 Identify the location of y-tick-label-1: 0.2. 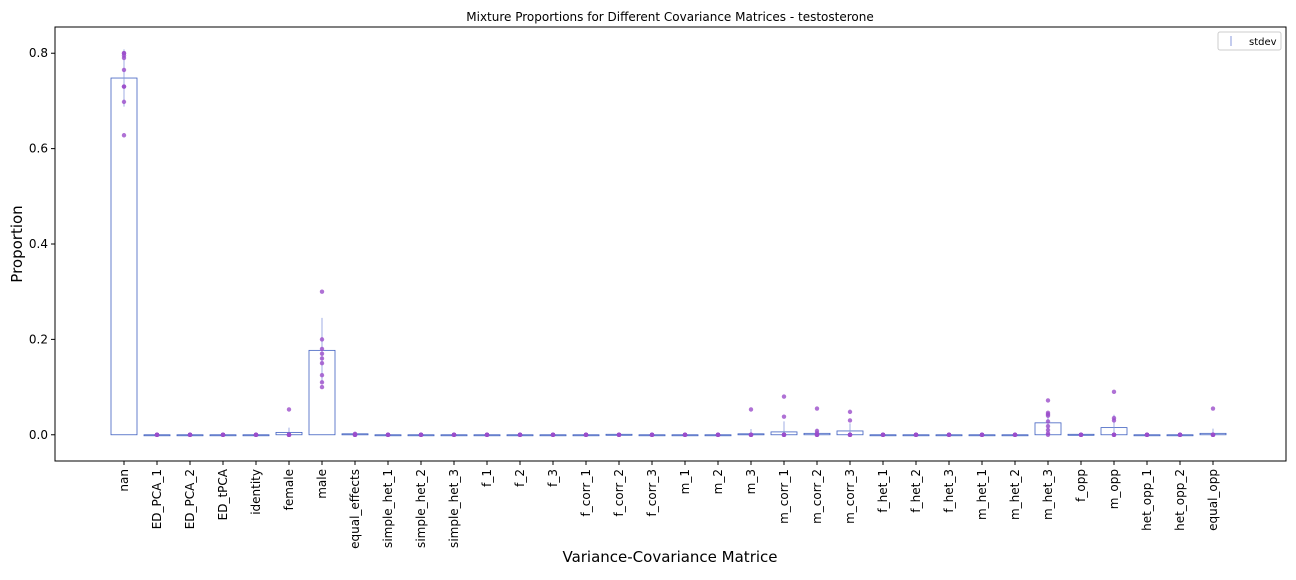
(38, 339).